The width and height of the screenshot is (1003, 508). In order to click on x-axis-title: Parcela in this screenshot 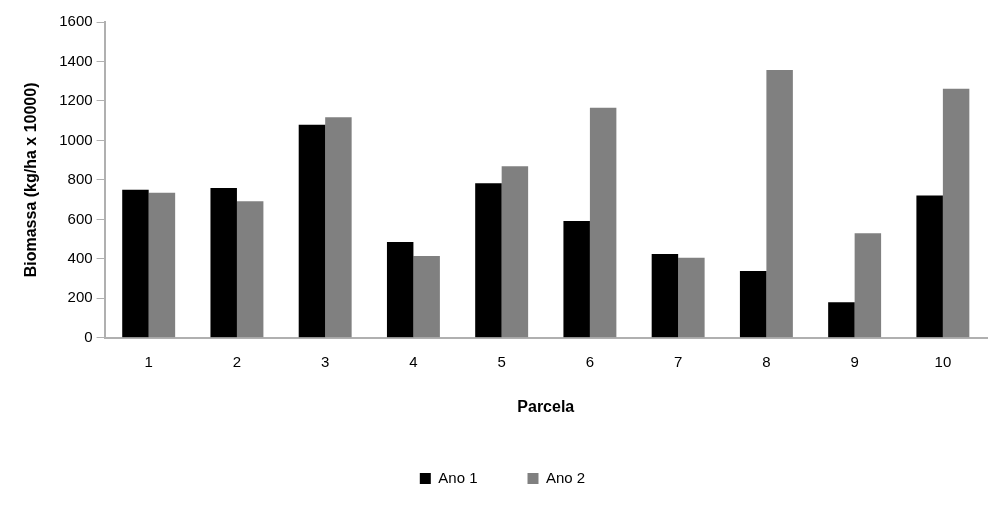, I will do `click(546, 406)`.